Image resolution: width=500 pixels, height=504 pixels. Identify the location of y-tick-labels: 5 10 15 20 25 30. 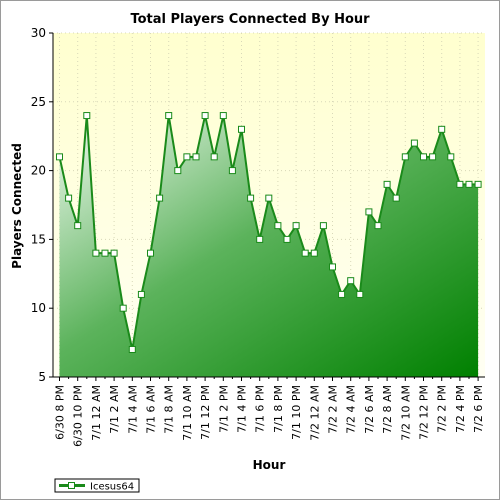
(38, 205).